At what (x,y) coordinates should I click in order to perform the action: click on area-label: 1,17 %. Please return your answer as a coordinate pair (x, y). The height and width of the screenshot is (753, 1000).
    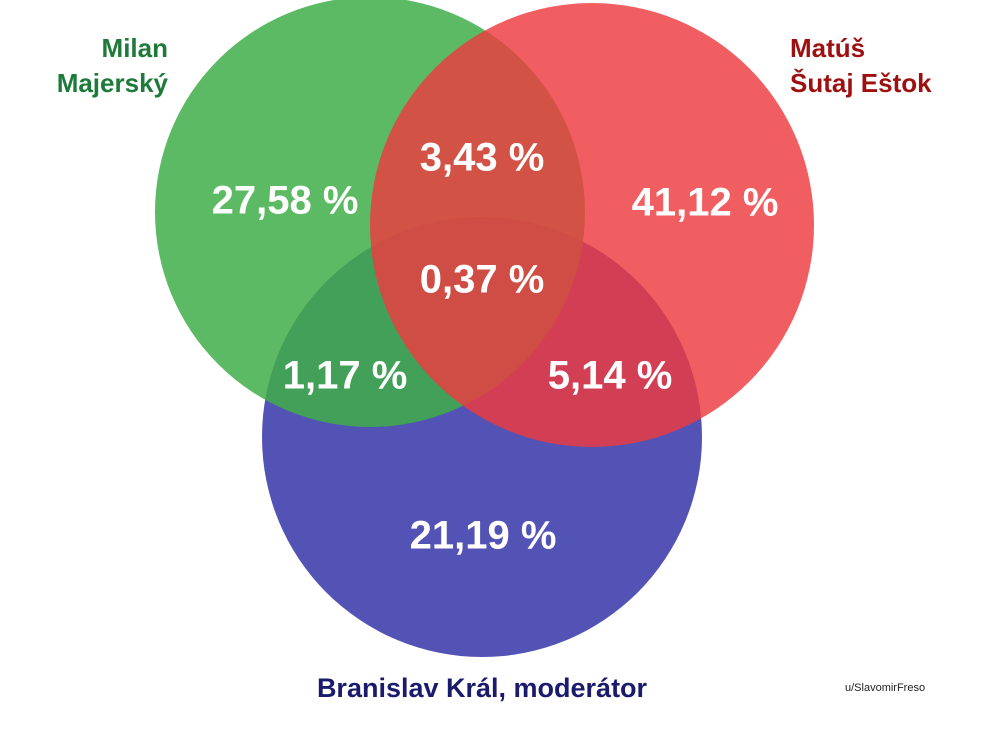
    Looking at the image, I should click on (345, 376).